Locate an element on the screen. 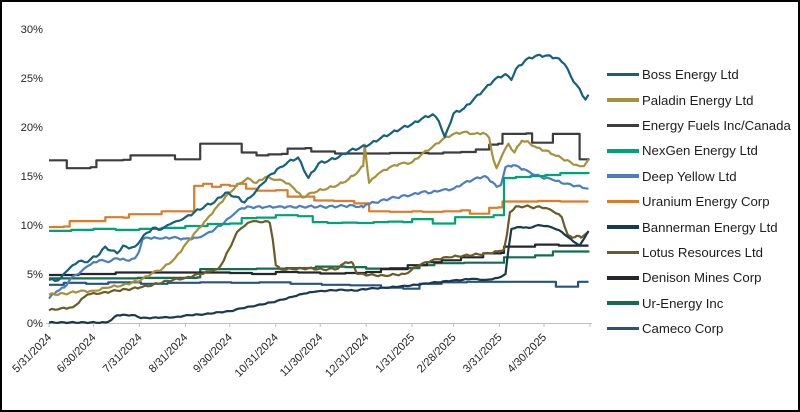  legend-label: Deep Yellow Ltd is located at coordinates (689, 176).